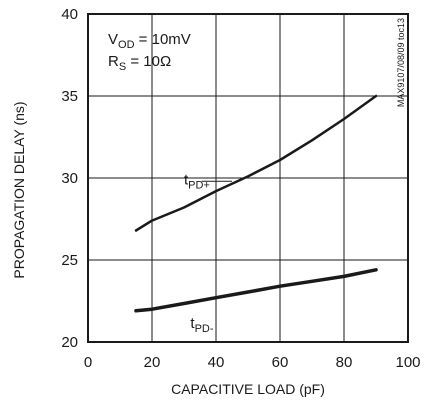 Image resolution: width=432 pixels, height=405 pixels. Describe the element at coordinates (69, 178) in the screenshot. I see `y-tick-label: 30` at that location.